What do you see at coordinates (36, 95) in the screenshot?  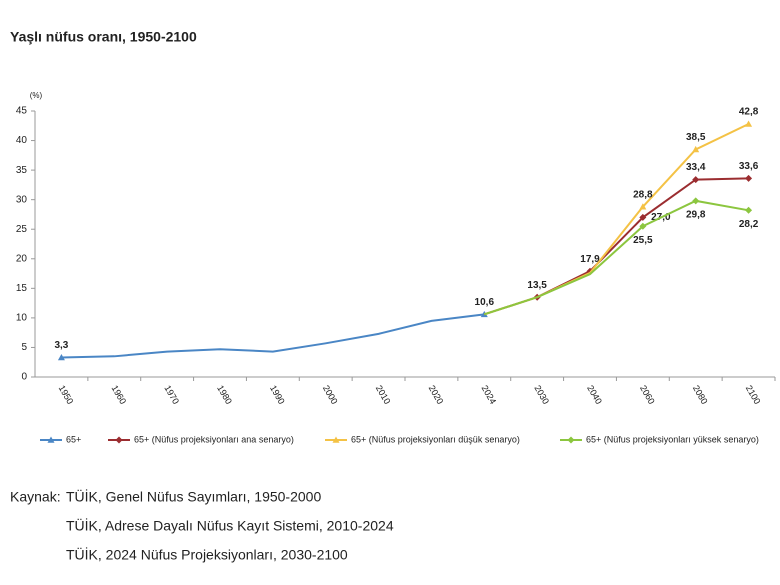 I see `y-unit: (%)` at bounding box center [36, 95].